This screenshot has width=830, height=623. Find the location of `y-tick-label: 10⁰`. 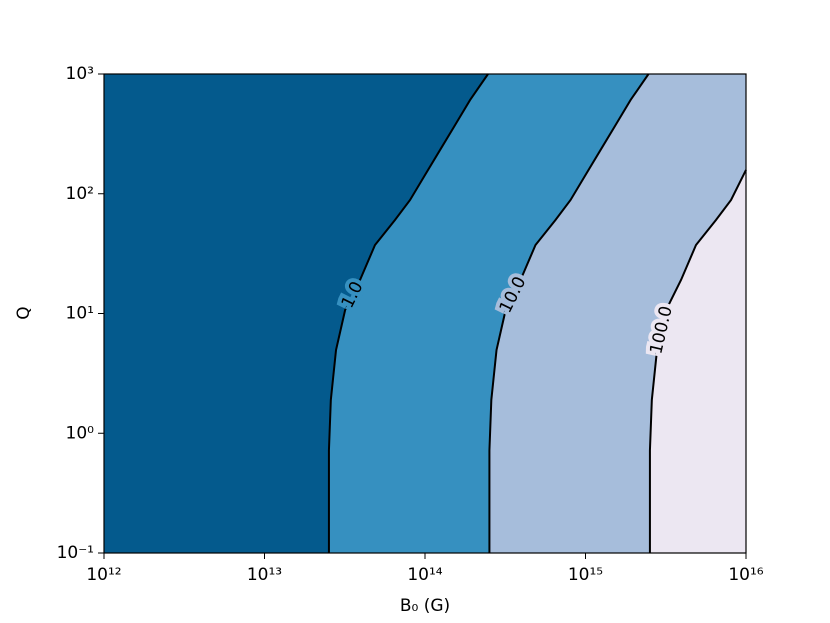

y-tick-label: 10⁰ is located at coordinates (80, 433).